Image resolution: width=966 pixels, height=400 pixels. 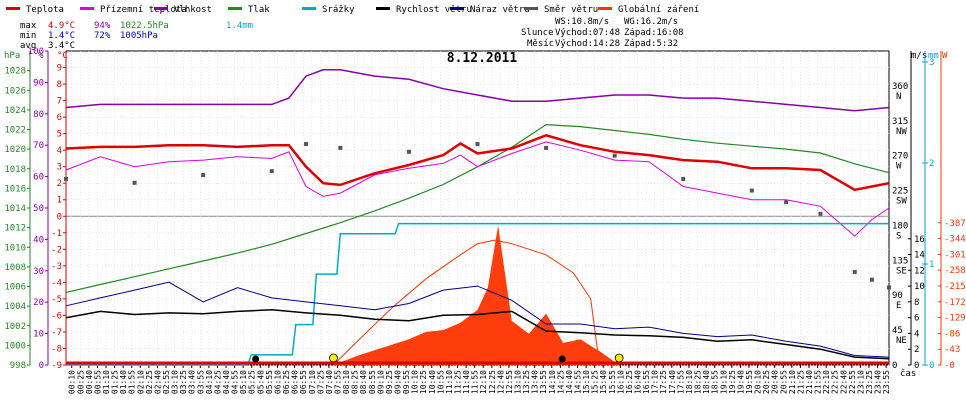 What do you see at coordinates (492, 382) in the screenshot?
I see `time-label: 12:25` at bounding box center [492, 382].